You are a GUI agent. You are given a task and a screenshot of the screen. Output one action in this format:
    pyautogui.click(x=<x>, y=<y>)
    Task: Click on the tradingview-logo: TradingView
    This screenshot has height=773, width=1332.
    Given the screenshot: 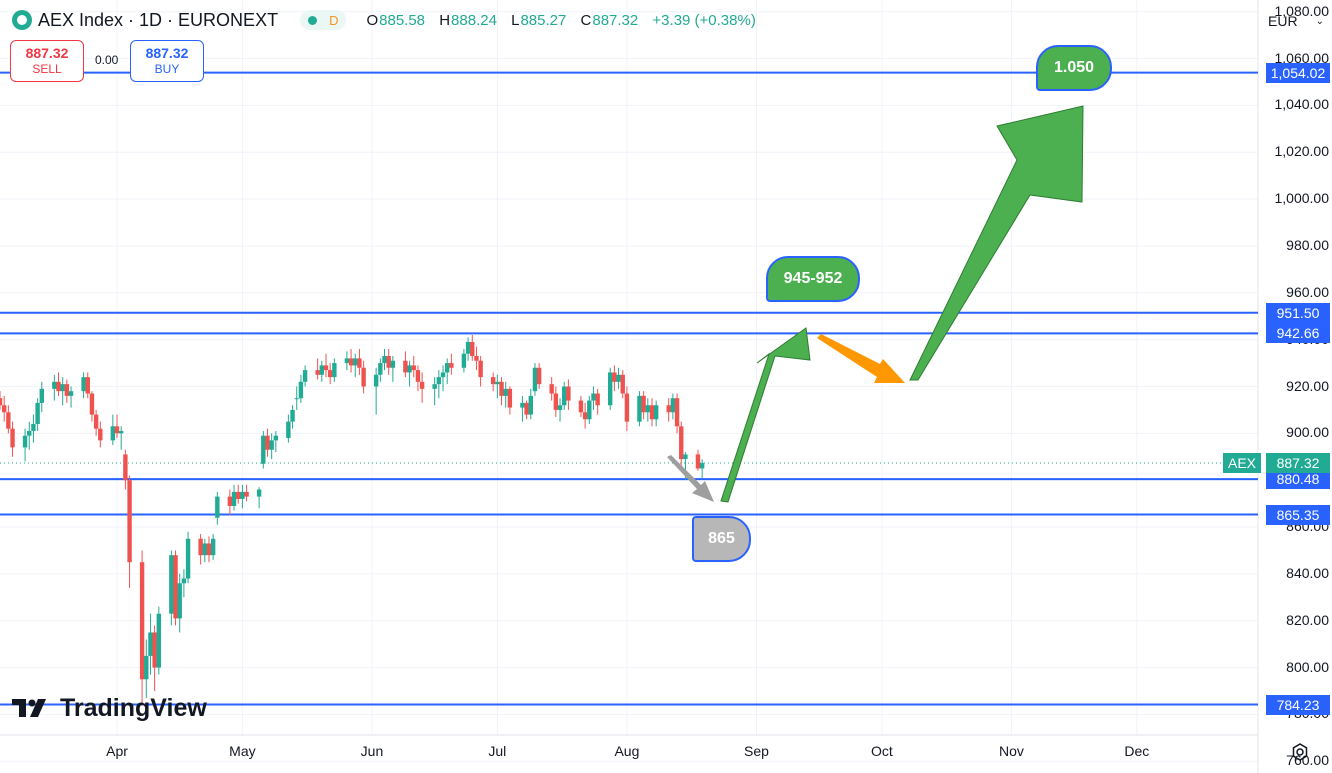 What is the action you would take?
    pyautogui.click(x=109, y=708)
    